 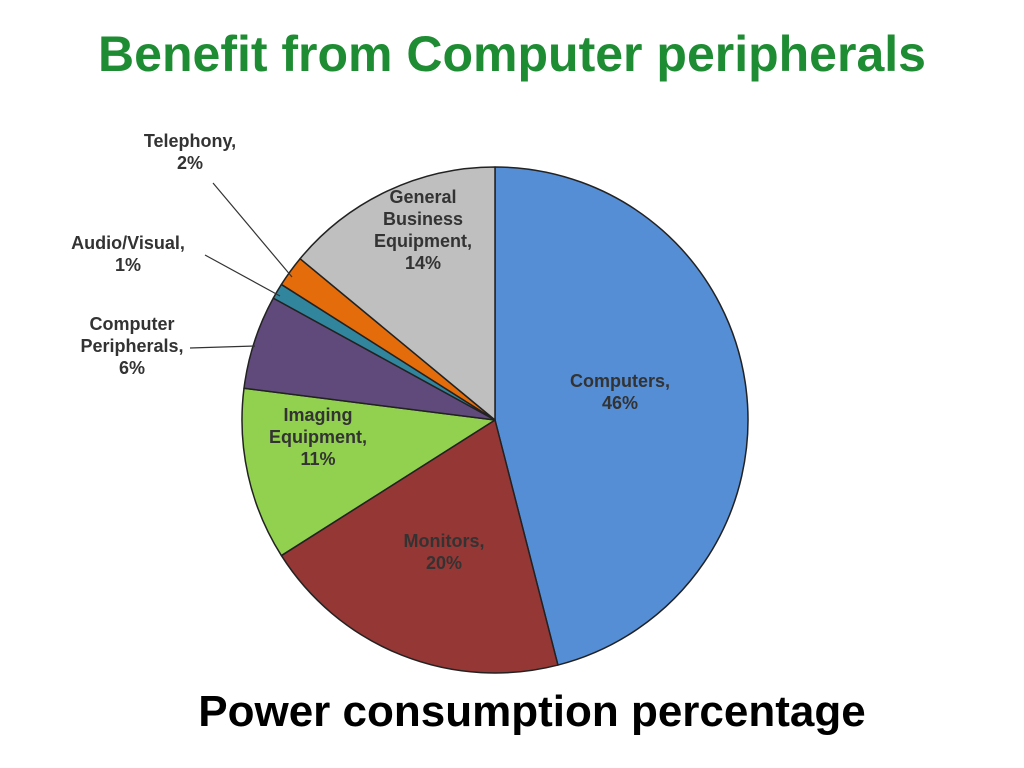 What do you see at coordinates (444, 552) in the screenshot?
I see `slice-label-2: Monitors, 20%` at bounding box center [444, 552].